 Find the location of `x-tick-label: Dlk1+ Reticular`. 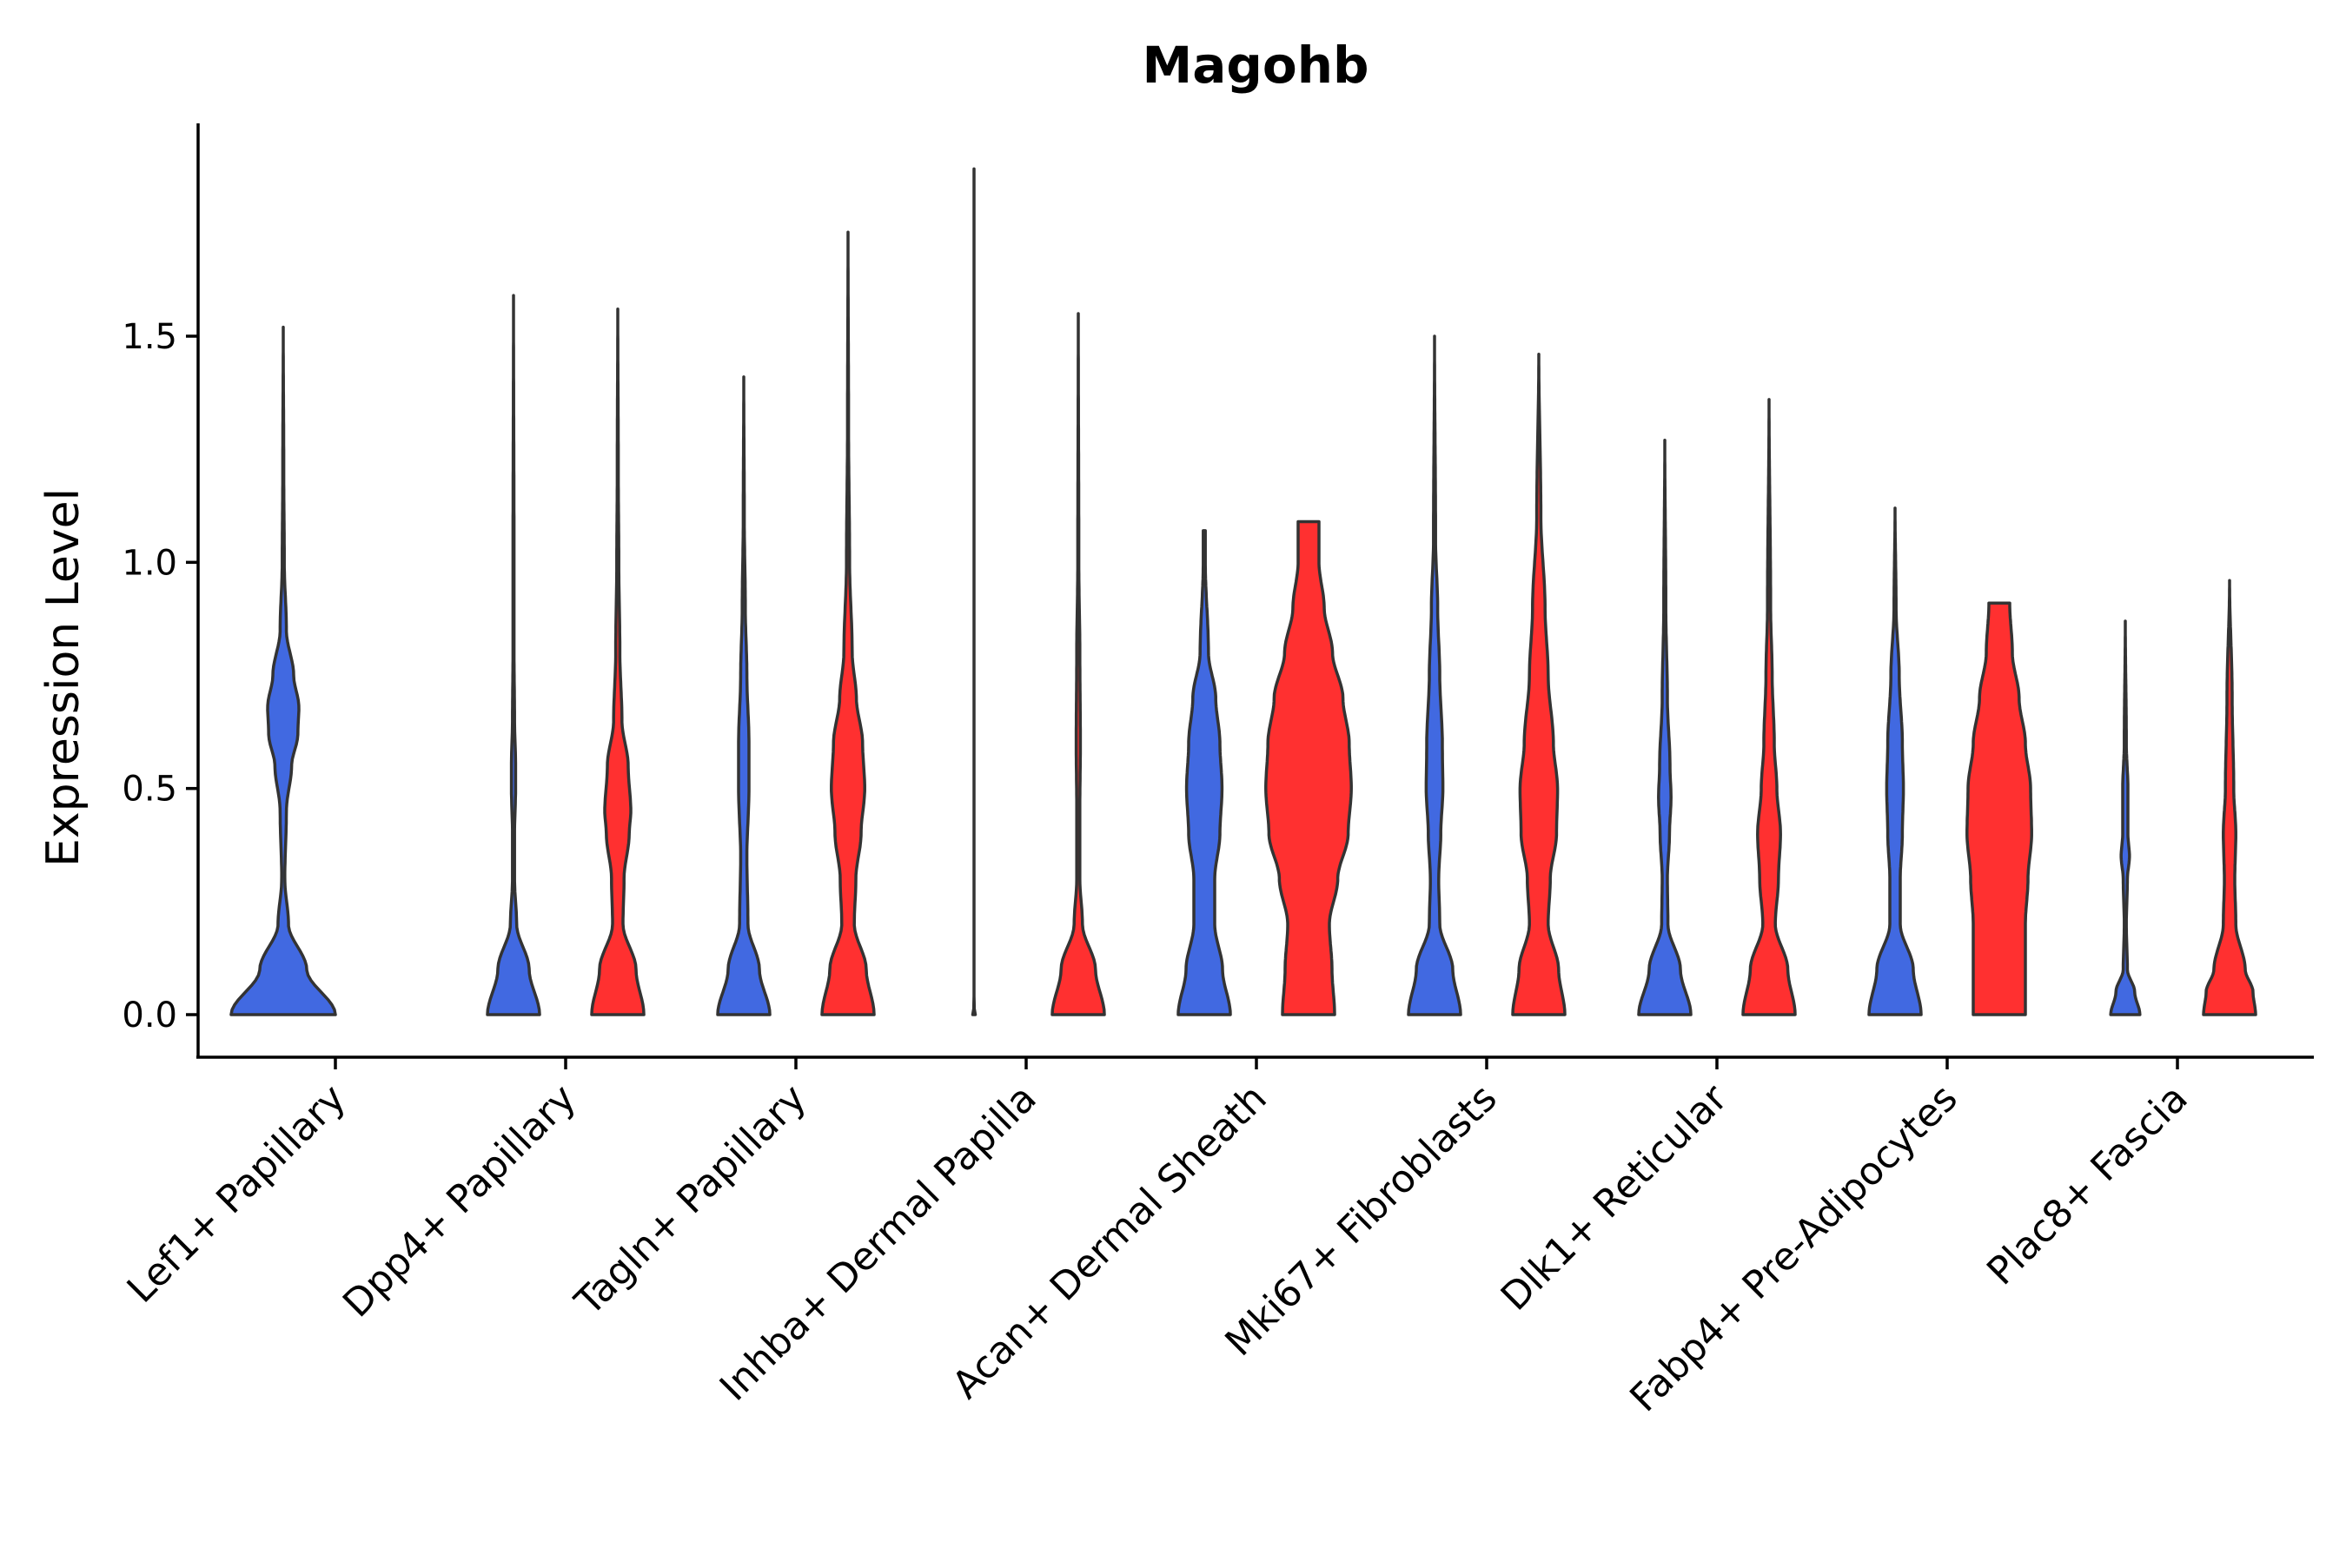

x-tick-label: Dlk1+ Reticular is located at coordinates (1615, 1197).